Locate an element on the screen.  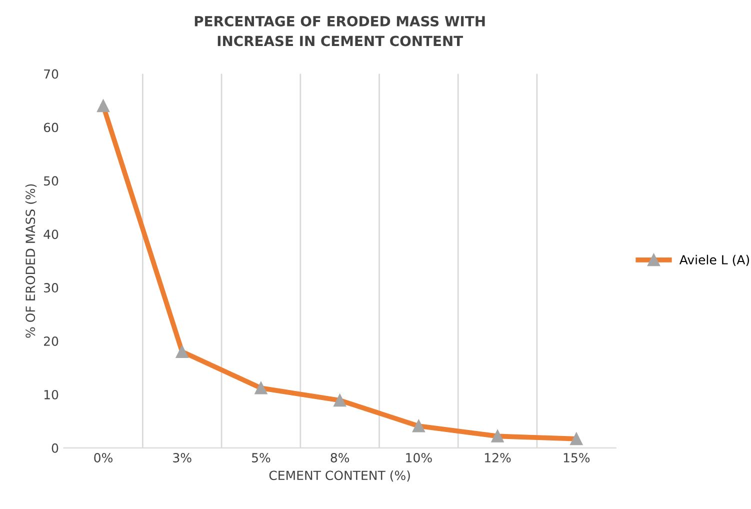
x-tick-label: 10% is located at coordinates (419, 457).